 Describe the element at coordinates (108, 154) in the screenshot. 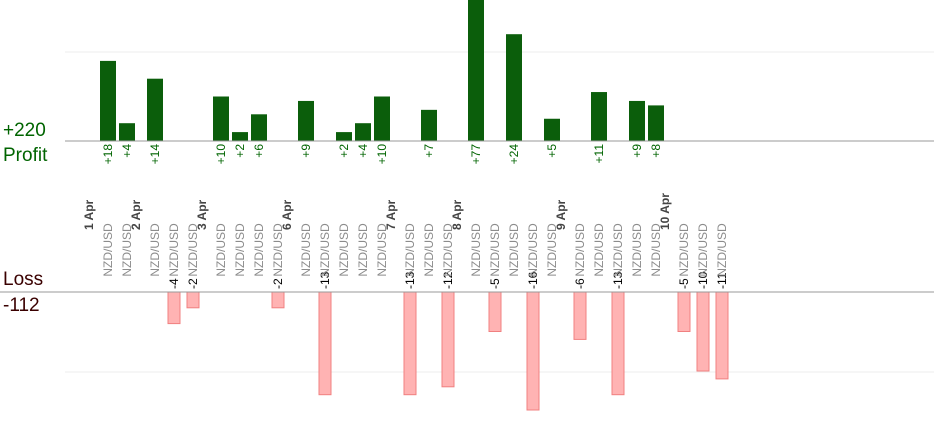

I see `profit-value-label: +18` at that location.